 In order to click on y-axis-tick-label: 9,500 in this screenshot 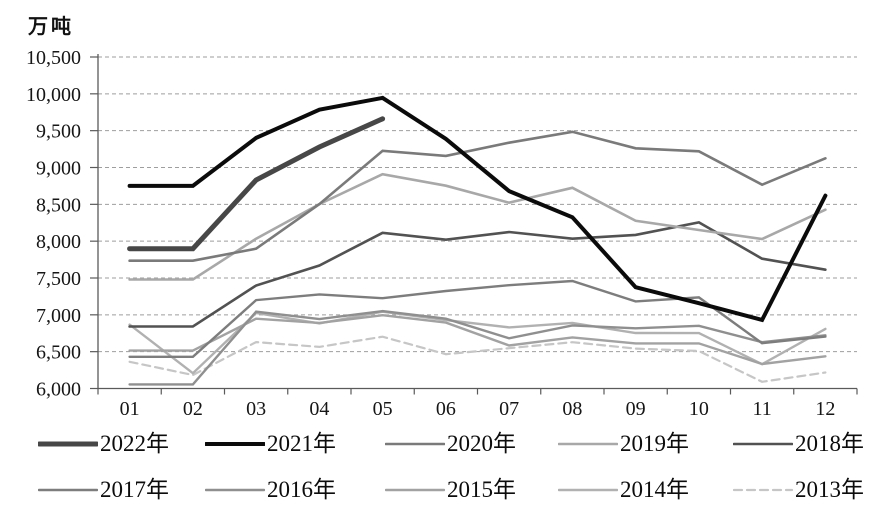, I will do `click(58, 132)`.